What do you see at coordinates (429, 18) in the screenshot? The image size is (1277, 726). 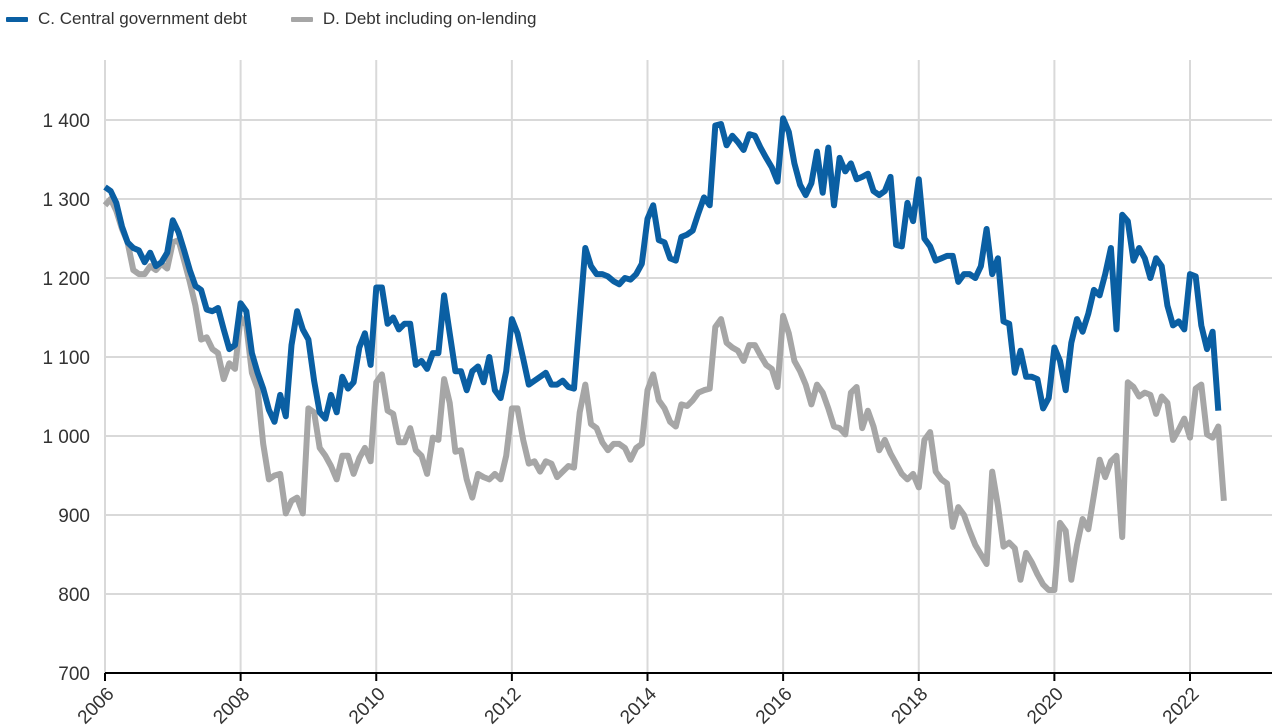 I see `legend-label-debt-including-on-lending: D. Debt including on-lending` at bounding box center [429, 18].